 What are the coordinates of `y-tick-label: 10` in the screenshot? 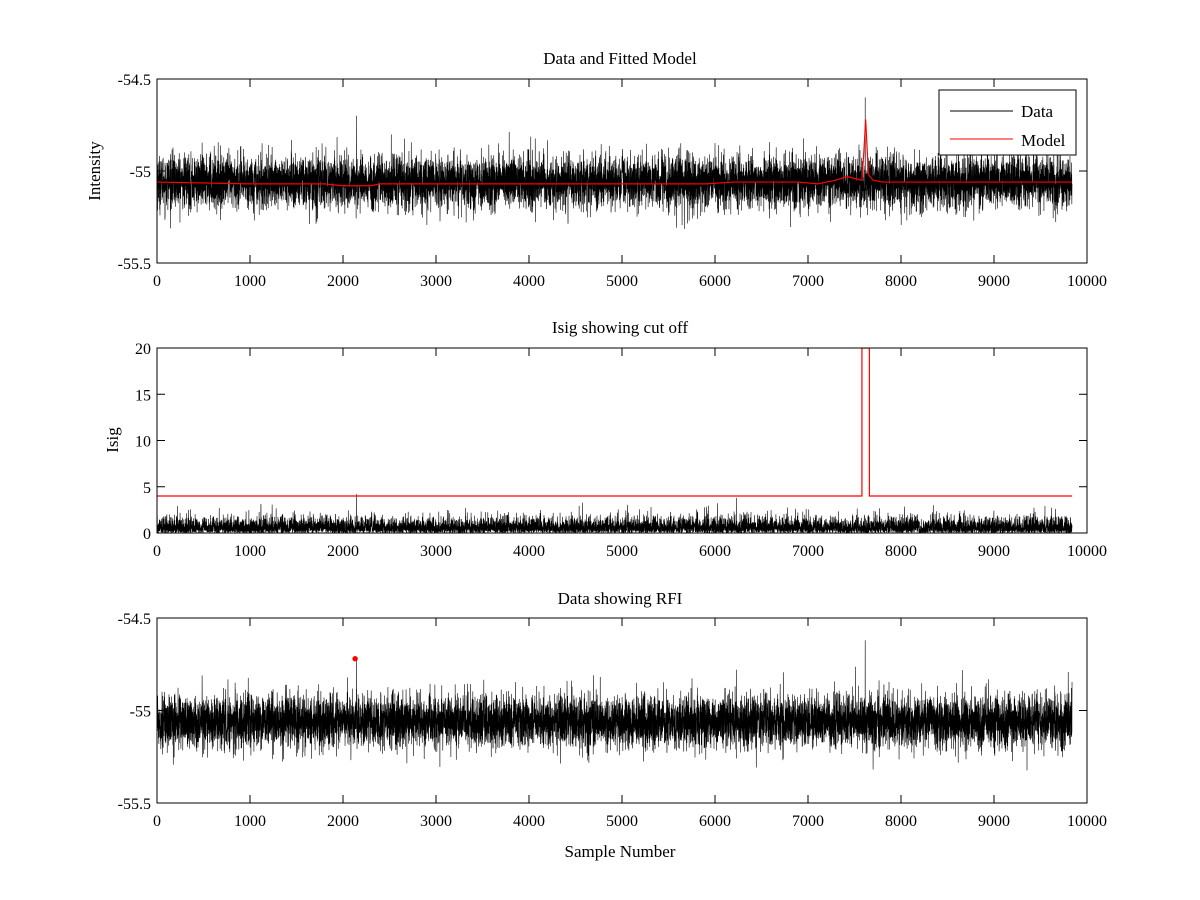 It's located at (143, 442).